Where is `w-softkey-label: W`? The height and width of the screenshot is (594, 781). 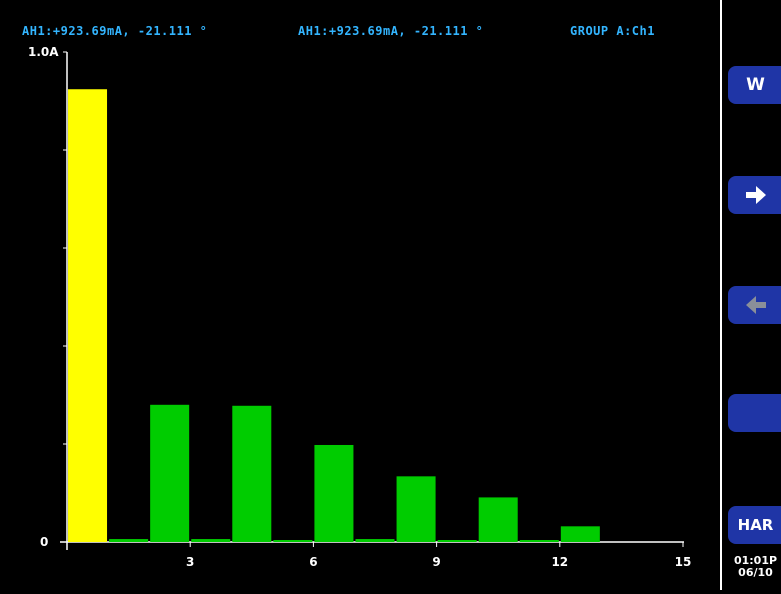
w-softkey-label: W is located at coordinates (755, 85).